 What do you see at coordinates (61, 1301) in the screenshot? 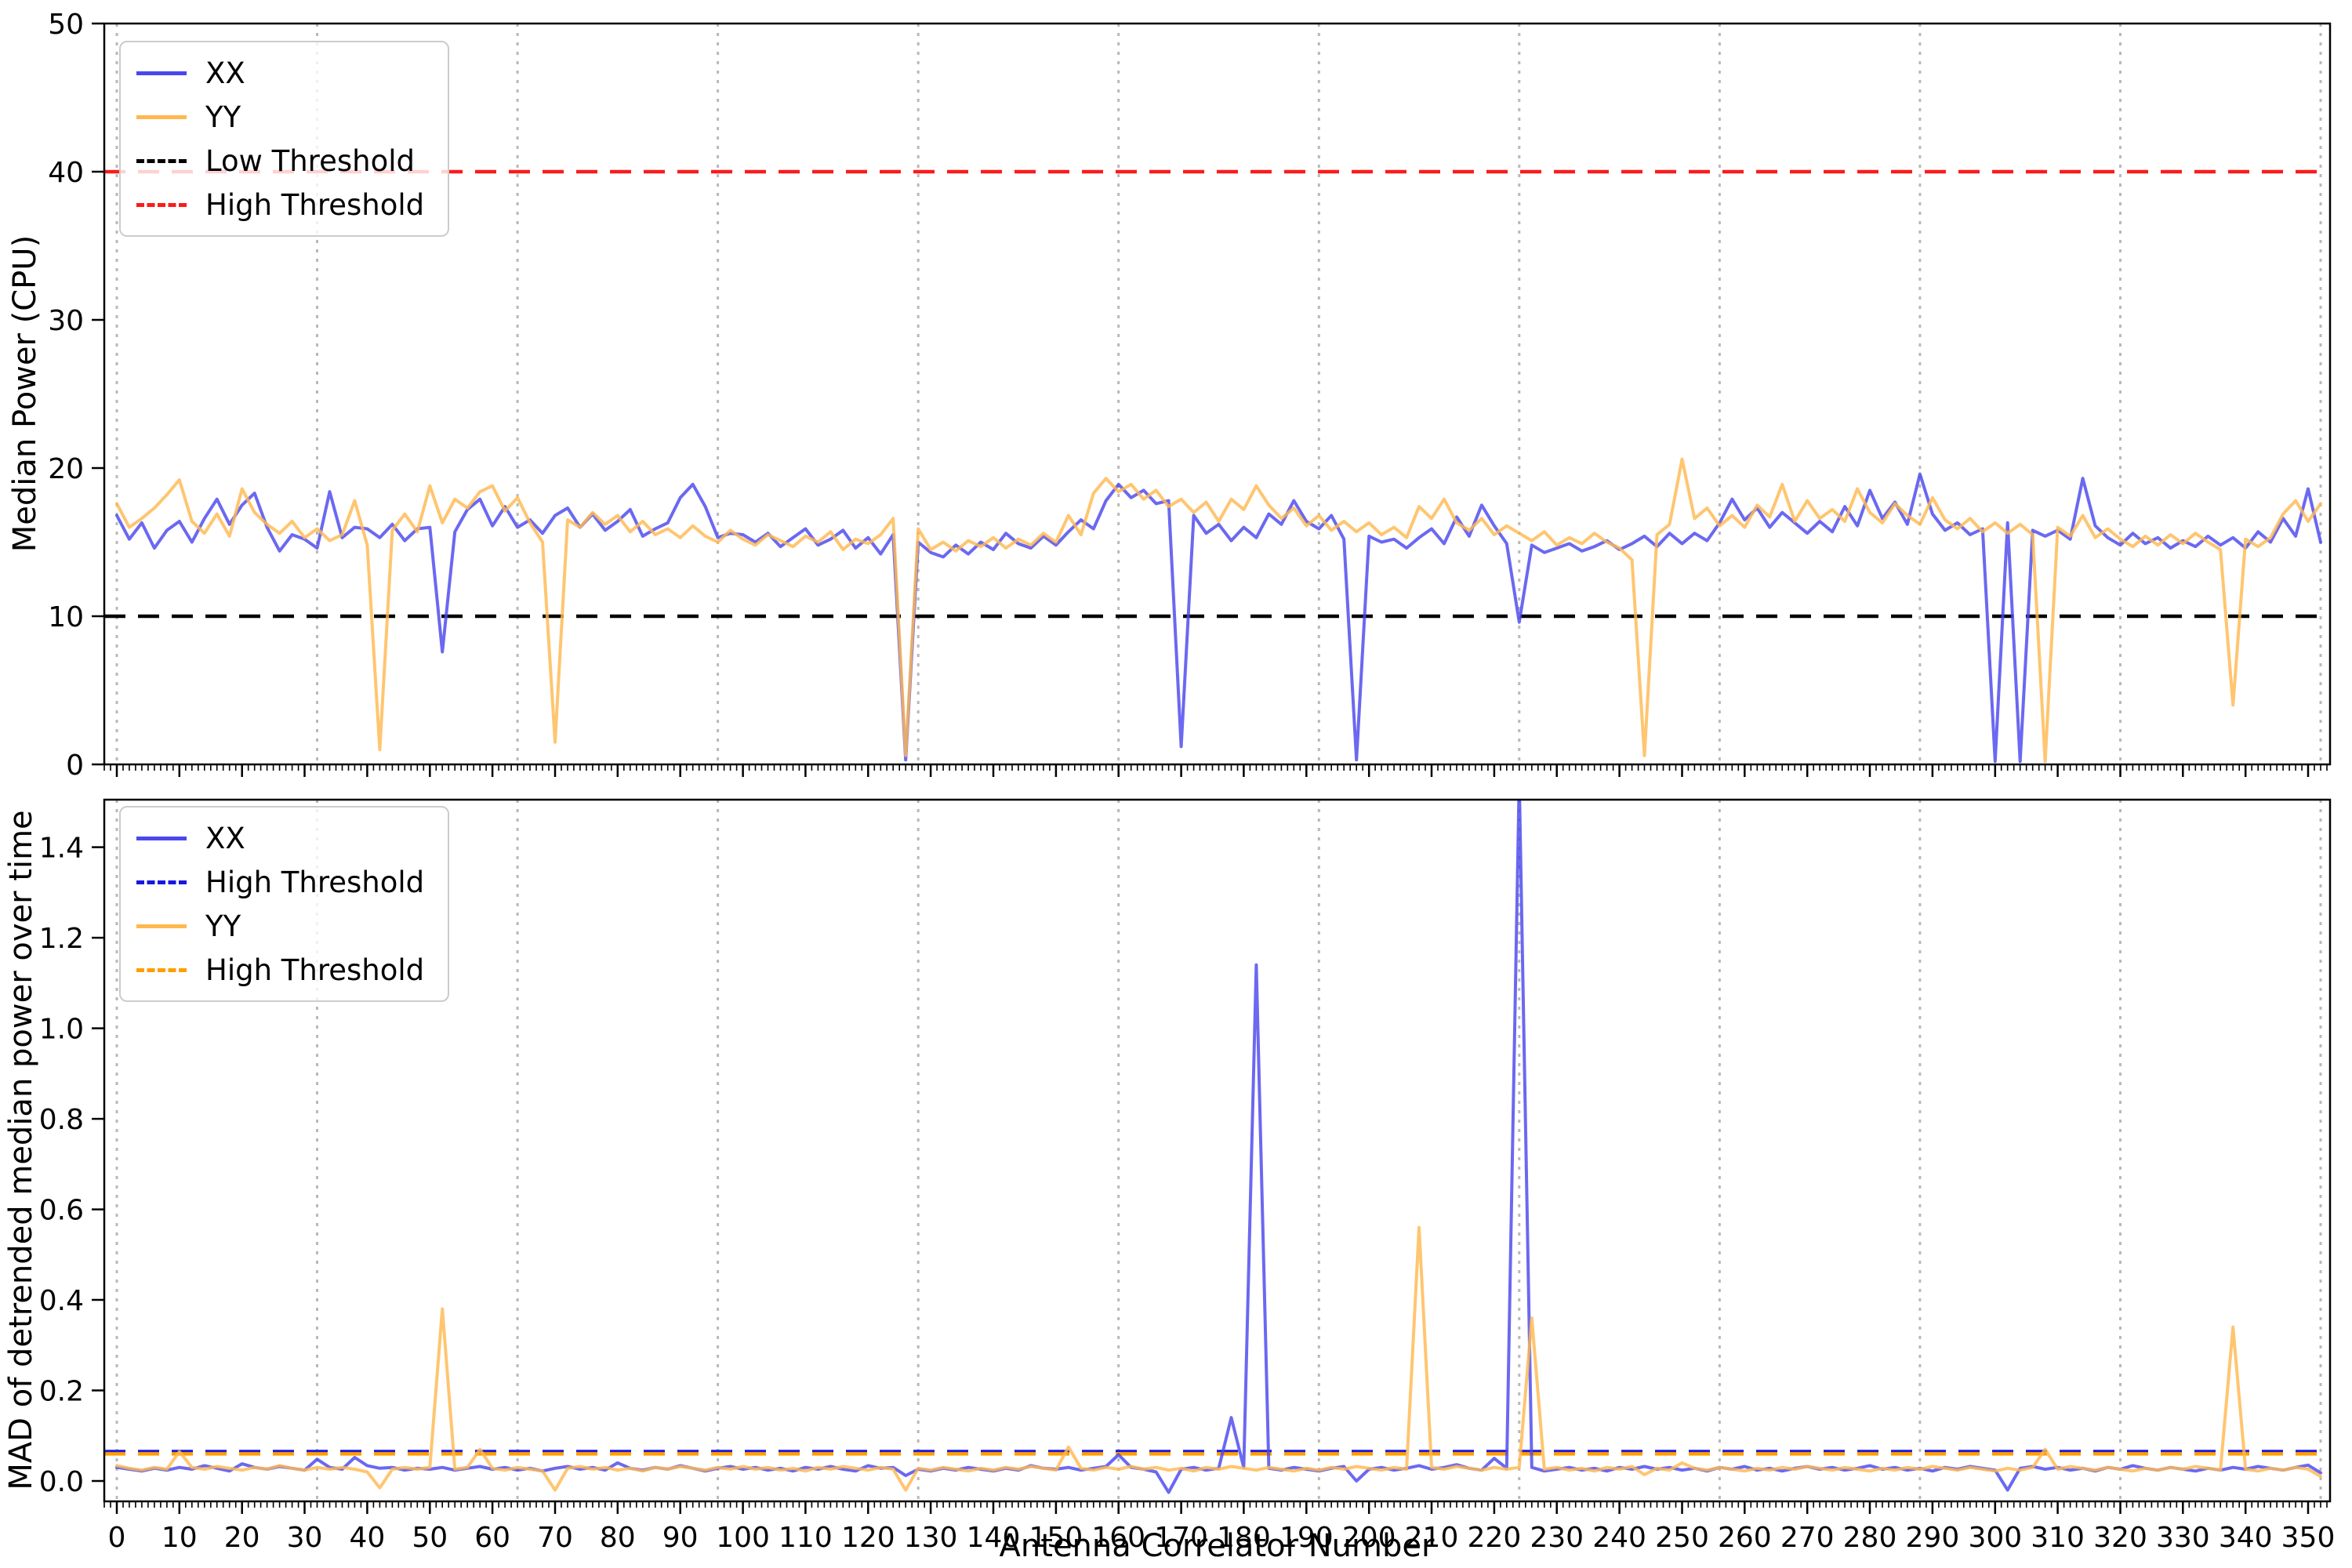
I see `svg-text: 0.4` at bounding box center [61, 1301].